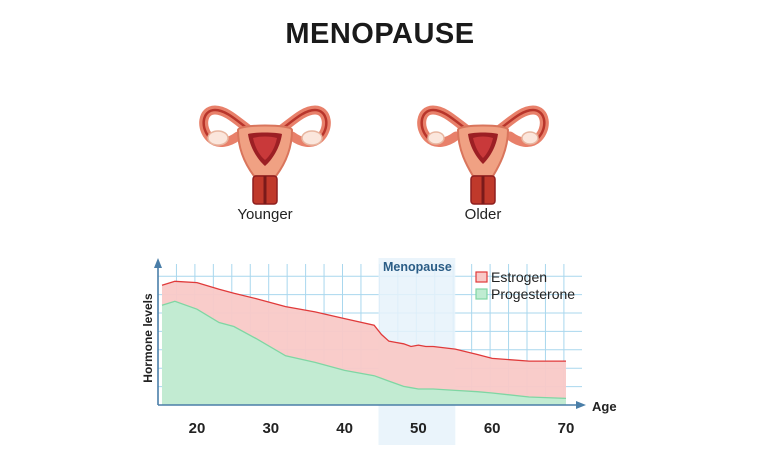  What do you see at coordinates (519, 277) in the screenshot?
I see `legend-label-estrogen: Estrogen` at bounding box center [519, 277].